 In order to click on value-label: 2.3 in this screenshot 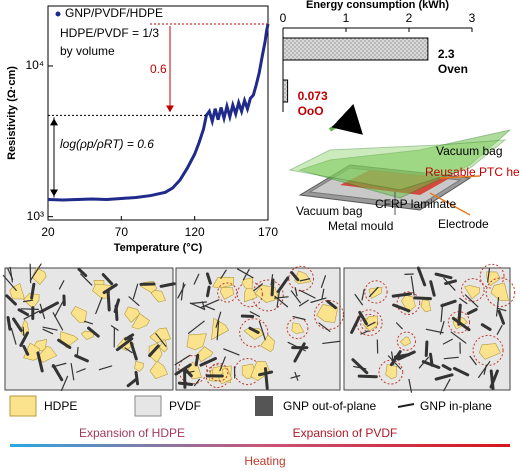, I will do `click(446, 54)`.